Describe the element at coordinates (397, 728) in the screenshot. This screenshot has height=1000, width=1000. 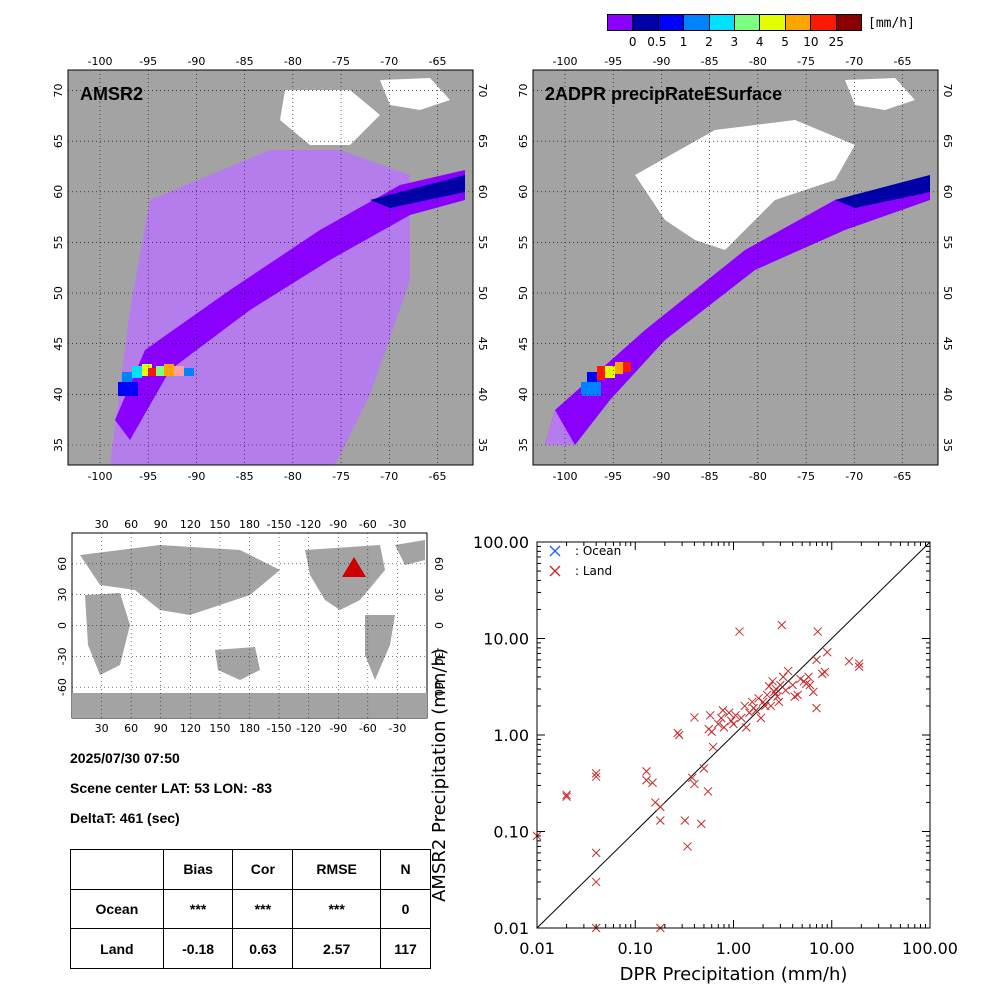
I see `globe-lon-label: -30` at that location.